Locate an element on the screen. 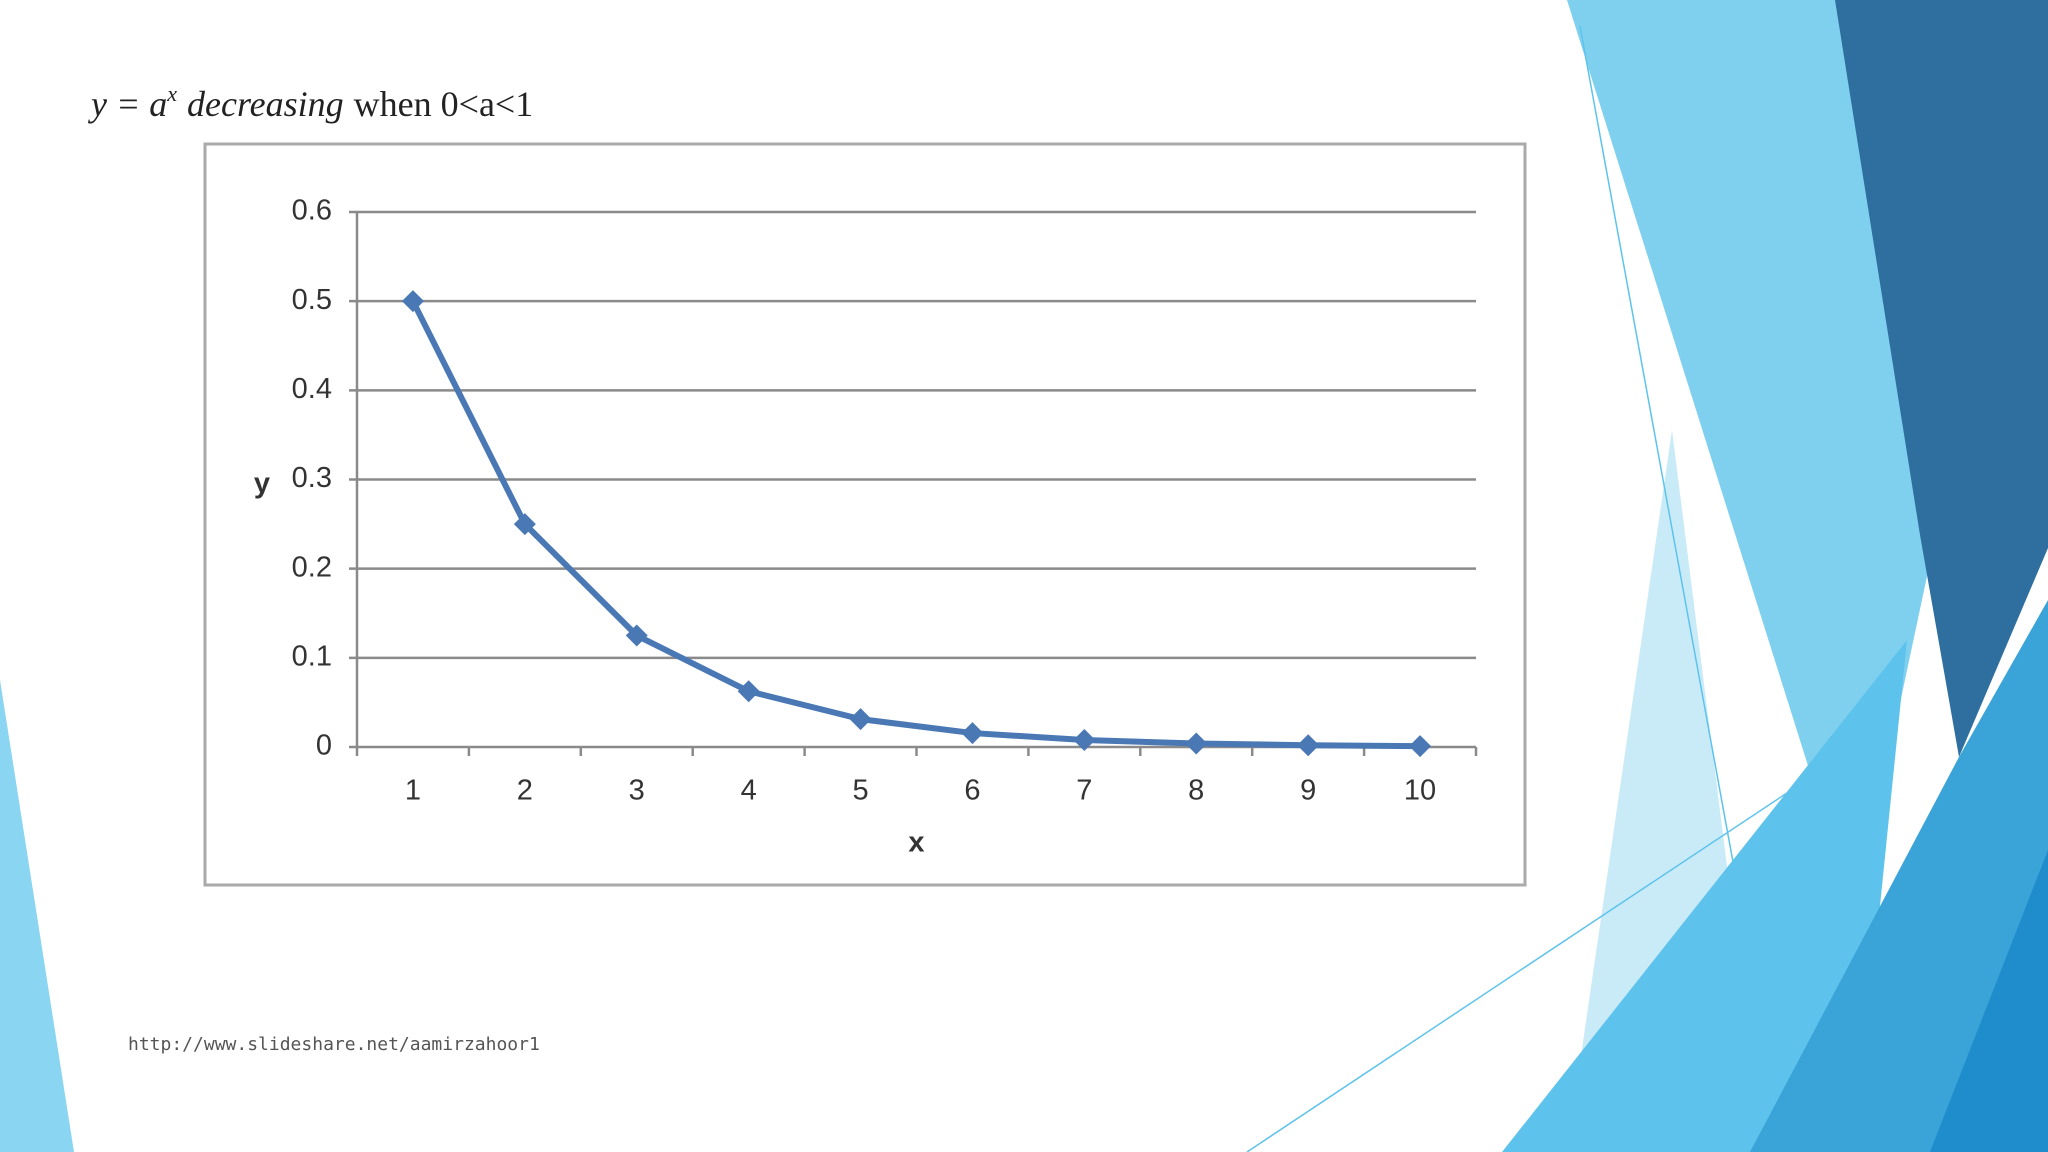 The width and height of the screenshot is (2048, 1152). y-tick-label: 0.5 is located at coordinates (312, 300).